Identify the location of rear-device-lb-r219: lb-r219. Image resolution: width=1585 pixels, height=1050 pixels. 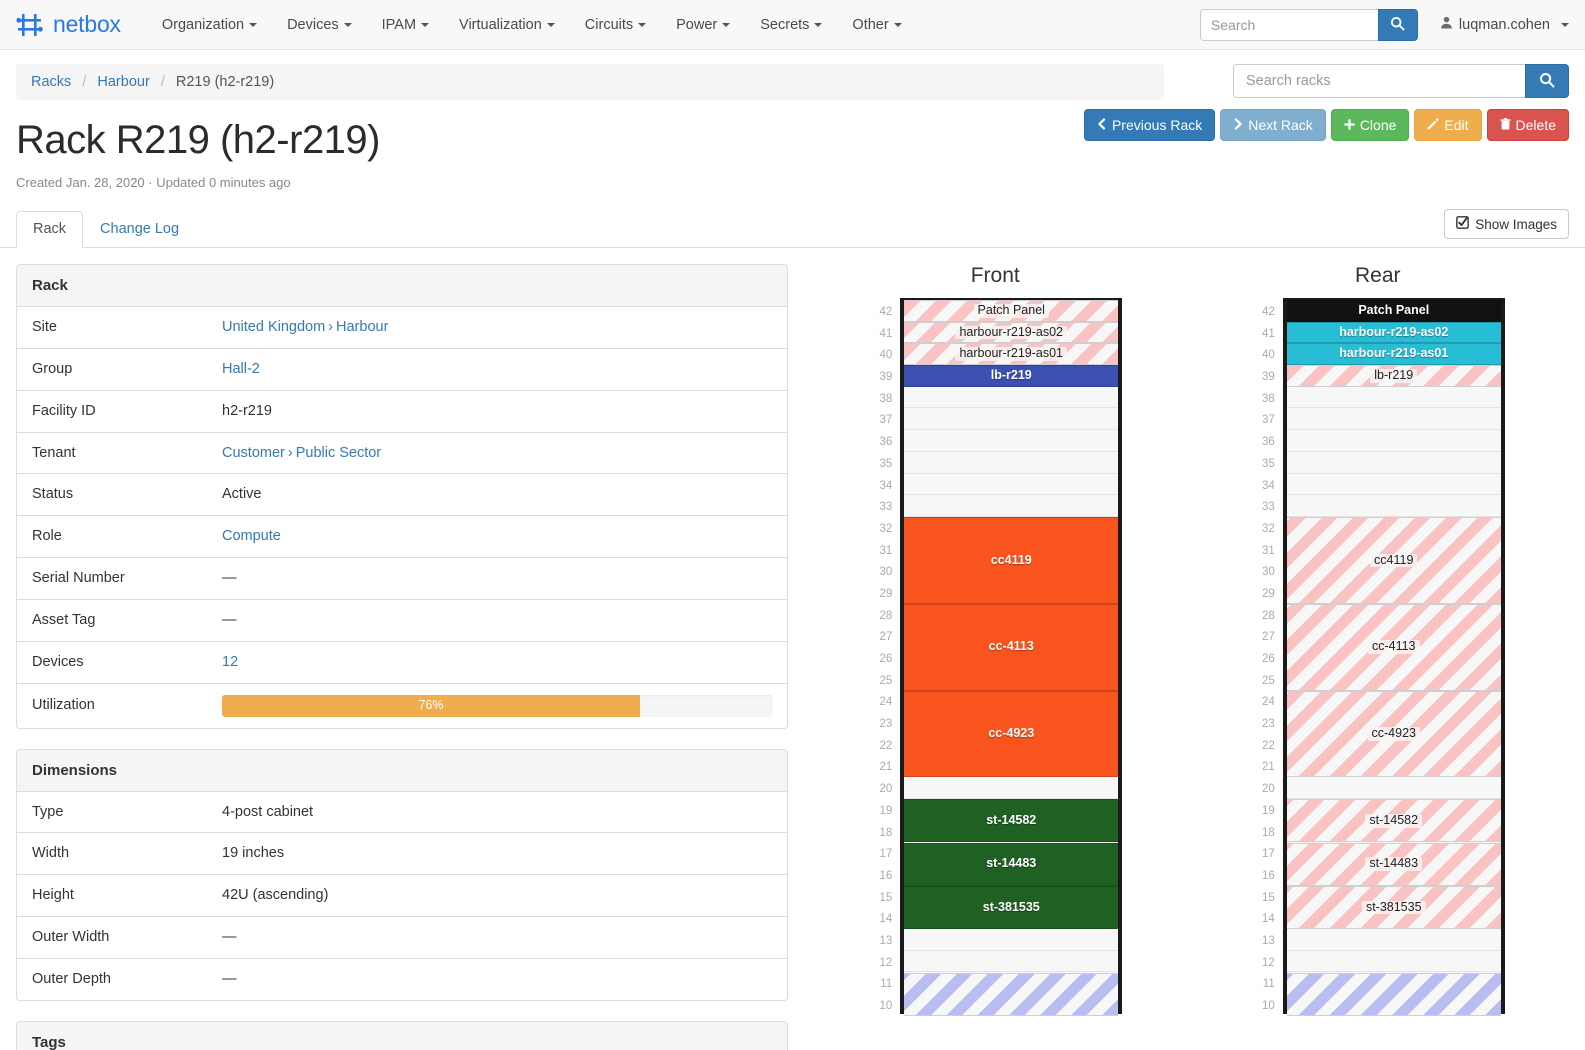
(1393, 376).